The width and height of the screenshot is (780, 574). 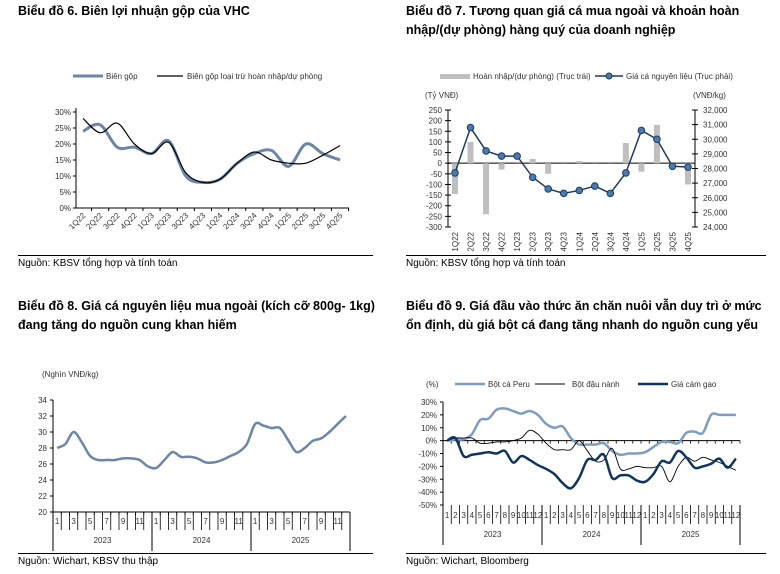 What do you see at coordinates (211, 153) in the screenshot?
I see `series-line-gross-margin` at bounding box center [211, 153].